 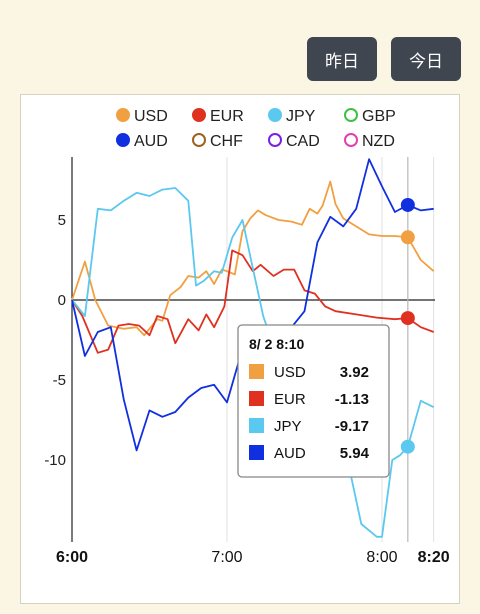 What do you see at coordinates (303, 141) in the screenshot?
I see `legend-label-cad: CAD` at bounding box center [303, 141].